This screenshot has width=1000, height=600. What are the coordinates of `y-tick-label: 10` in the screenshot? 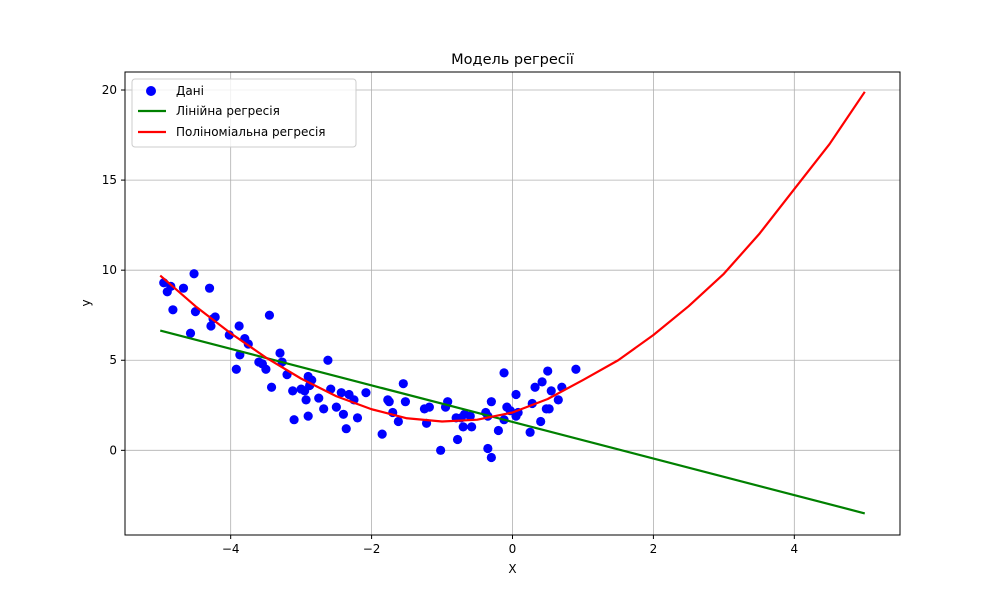 It's located at (109, 270).